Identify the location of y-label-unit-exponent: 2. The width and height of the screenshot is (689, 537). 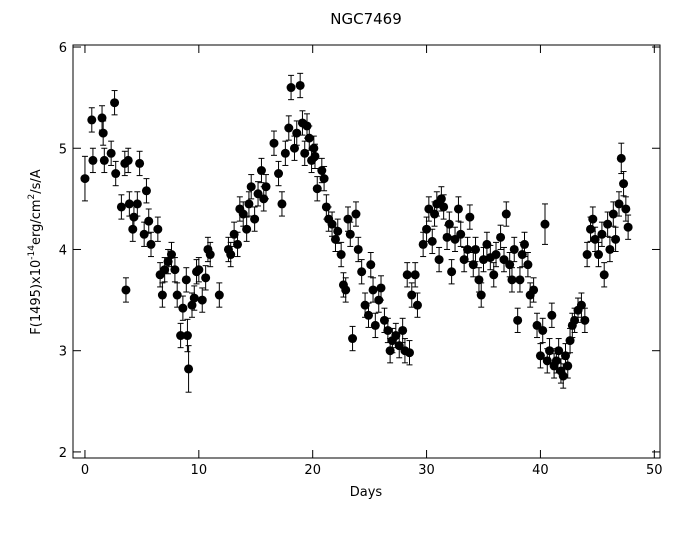
(32, 197).